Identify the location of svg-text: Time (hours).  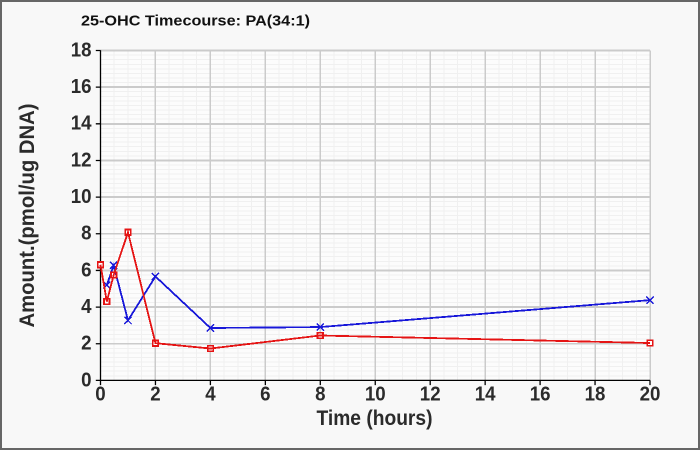
(375, 418).